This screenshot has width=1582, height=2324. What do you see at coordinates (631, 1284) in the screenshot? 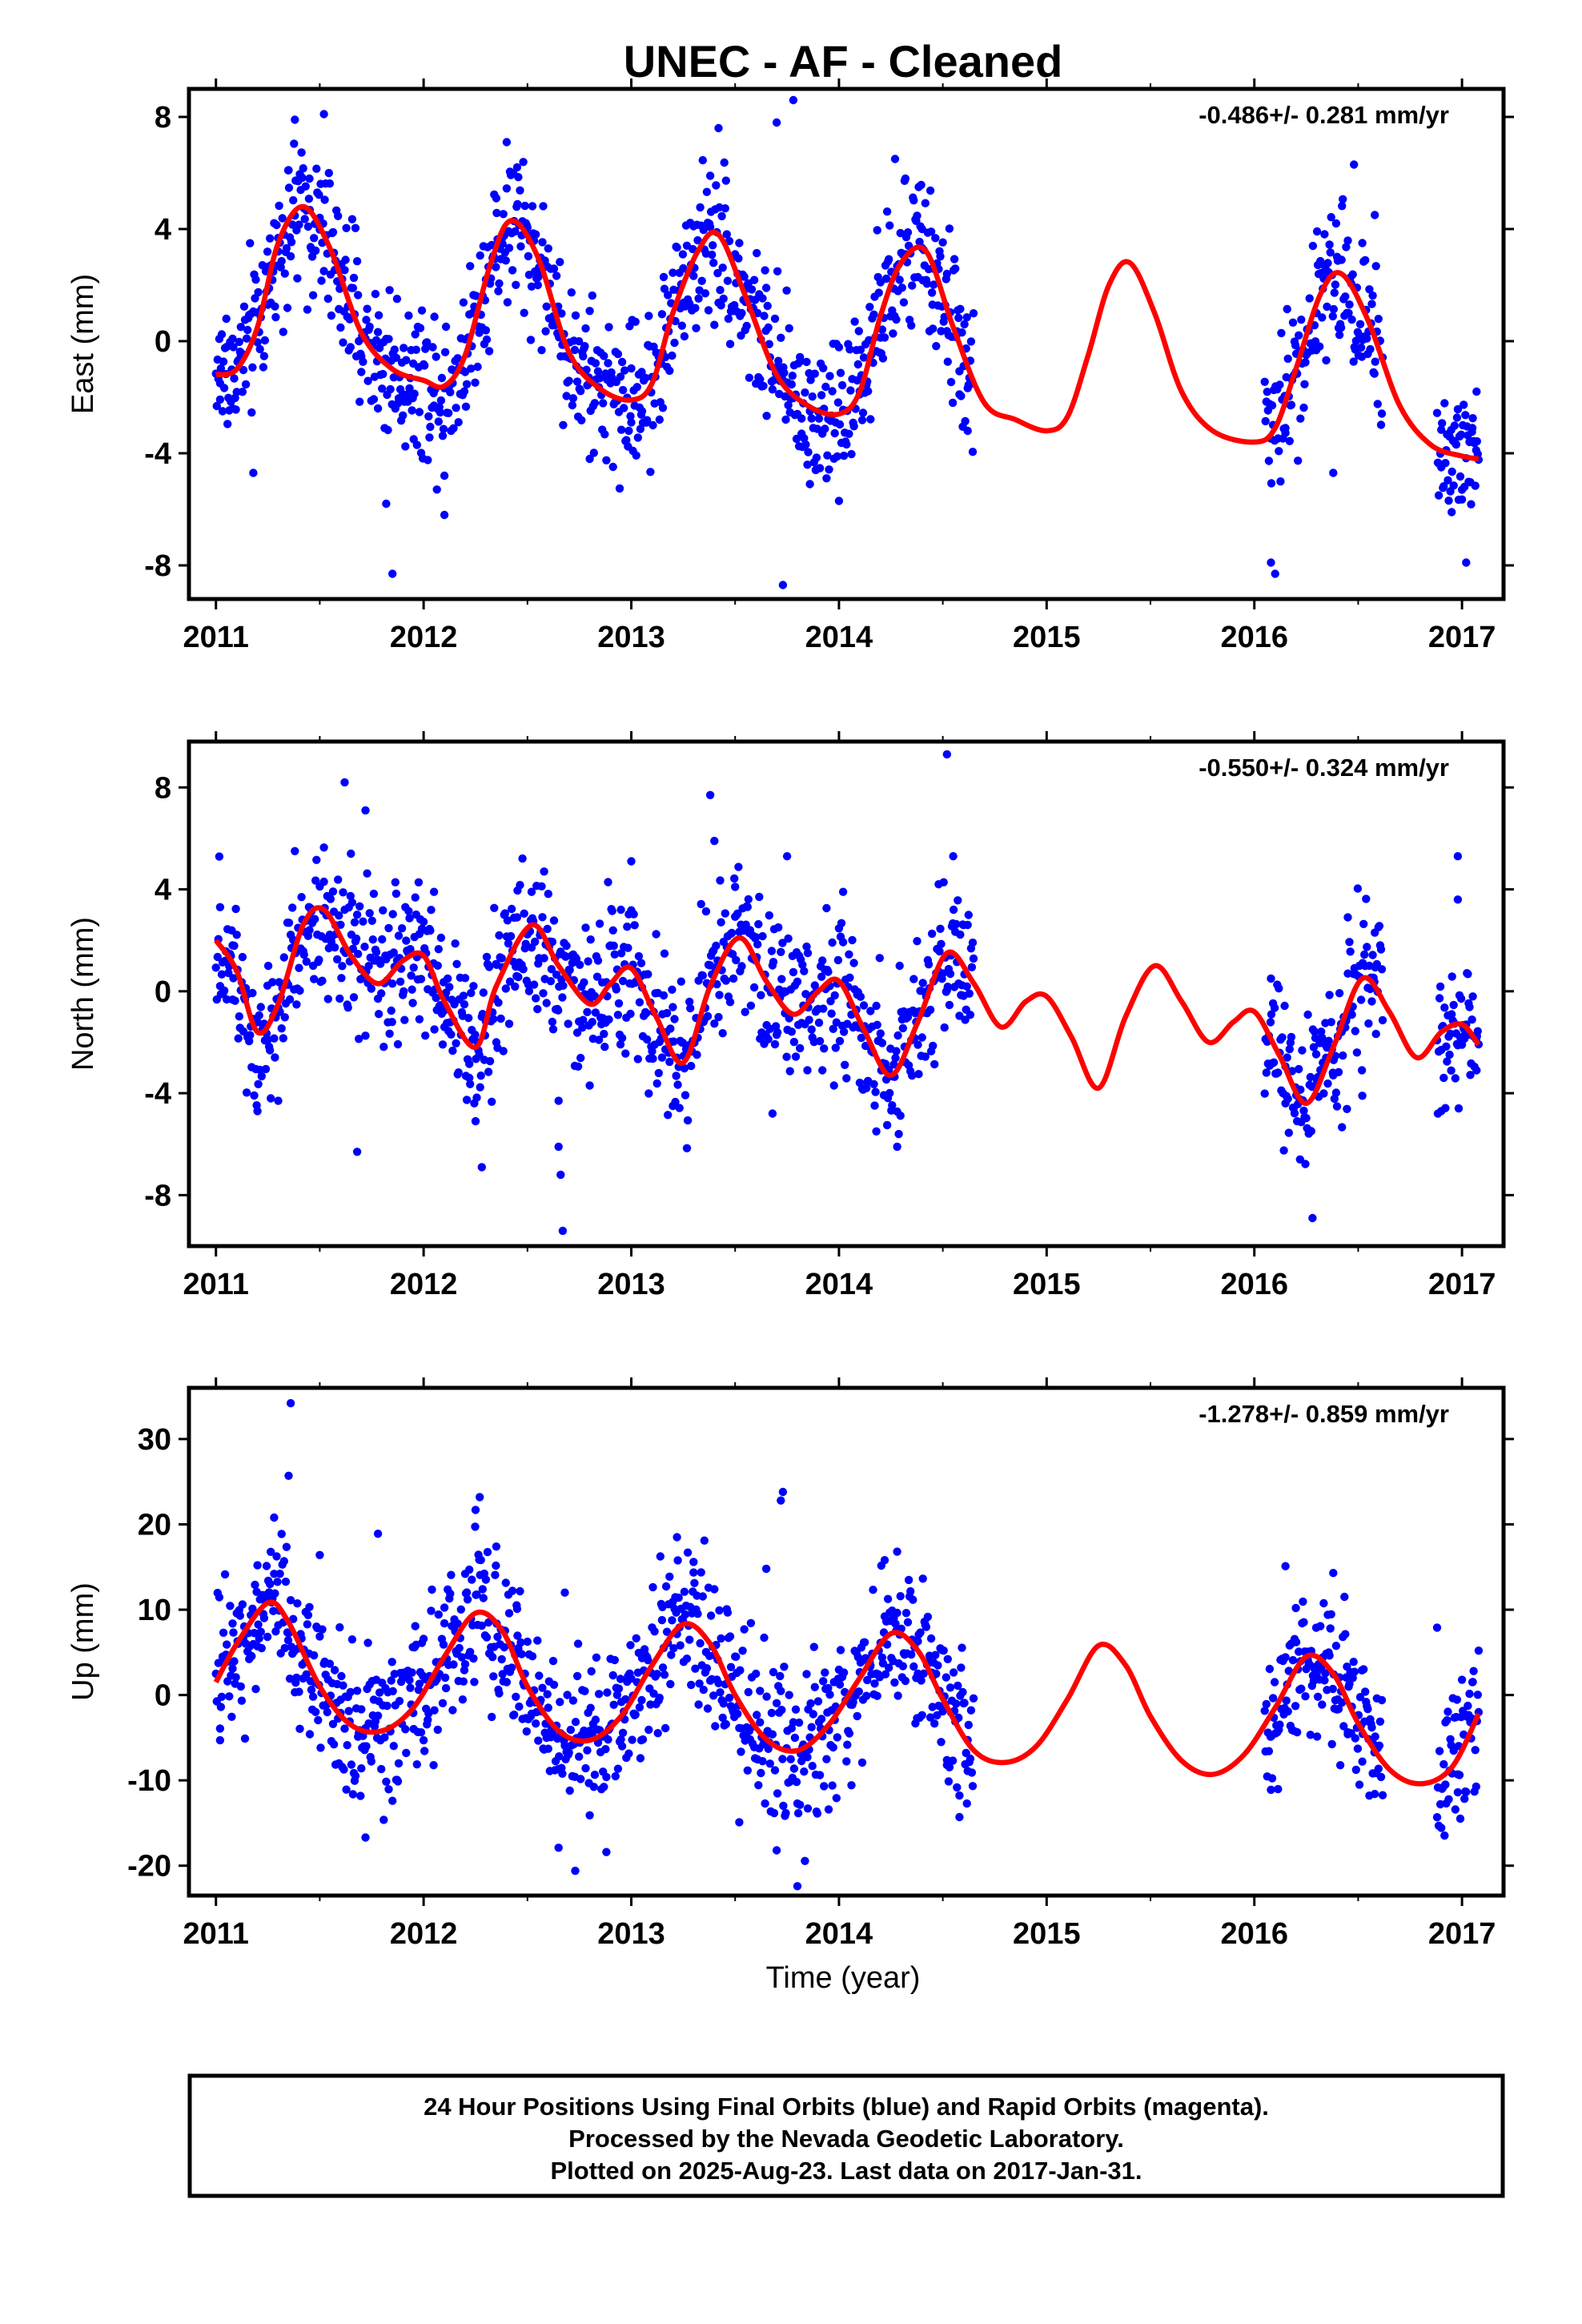
I see `north-xtick-label: 2013` at bounding box center [631, 1284].